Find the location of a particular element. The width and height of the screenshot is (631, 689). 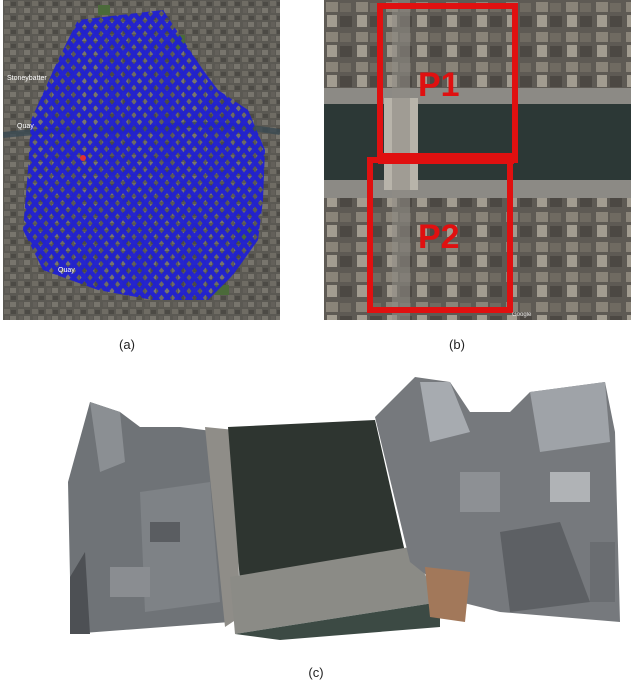

caption-c: (c) is located at coordinates (316, 672).